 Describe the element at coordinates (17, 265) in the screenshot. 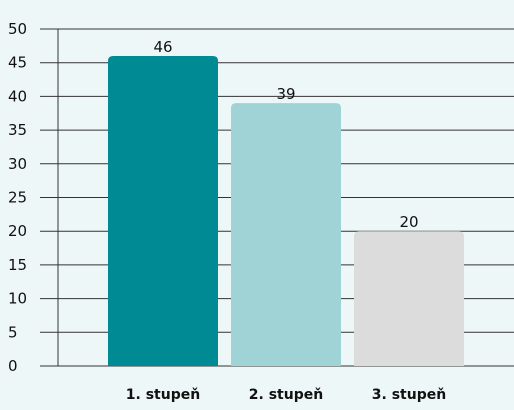

I see `y-tick-label: 15` at that location.